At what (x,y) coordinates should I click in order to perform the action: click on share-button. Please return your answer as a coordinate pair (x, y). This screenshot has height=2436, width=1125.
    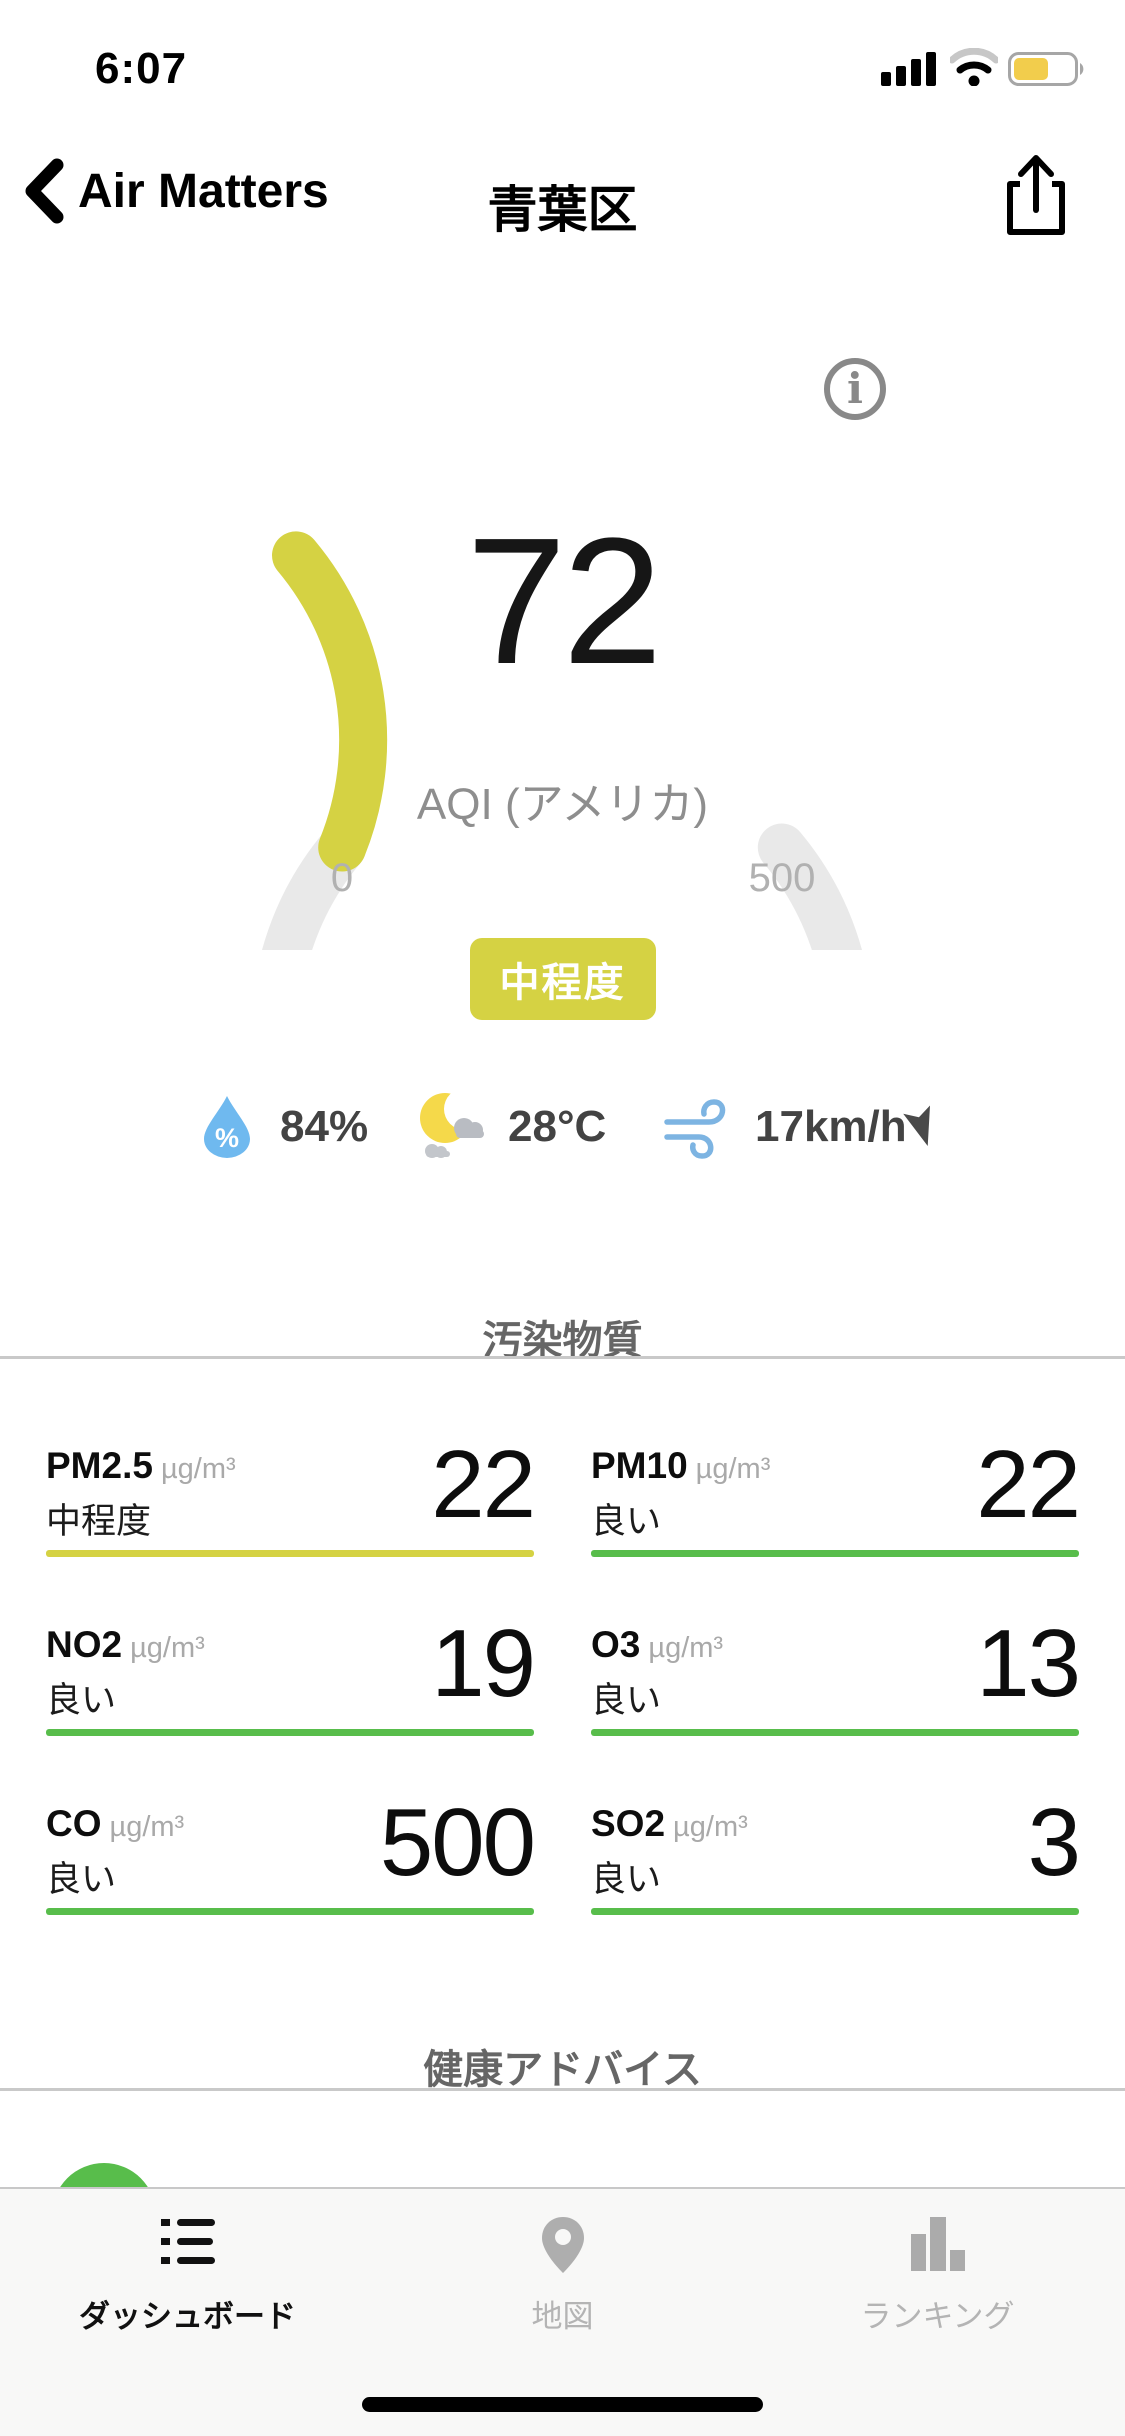
    Looking at the image, I should click on (1035, 195).